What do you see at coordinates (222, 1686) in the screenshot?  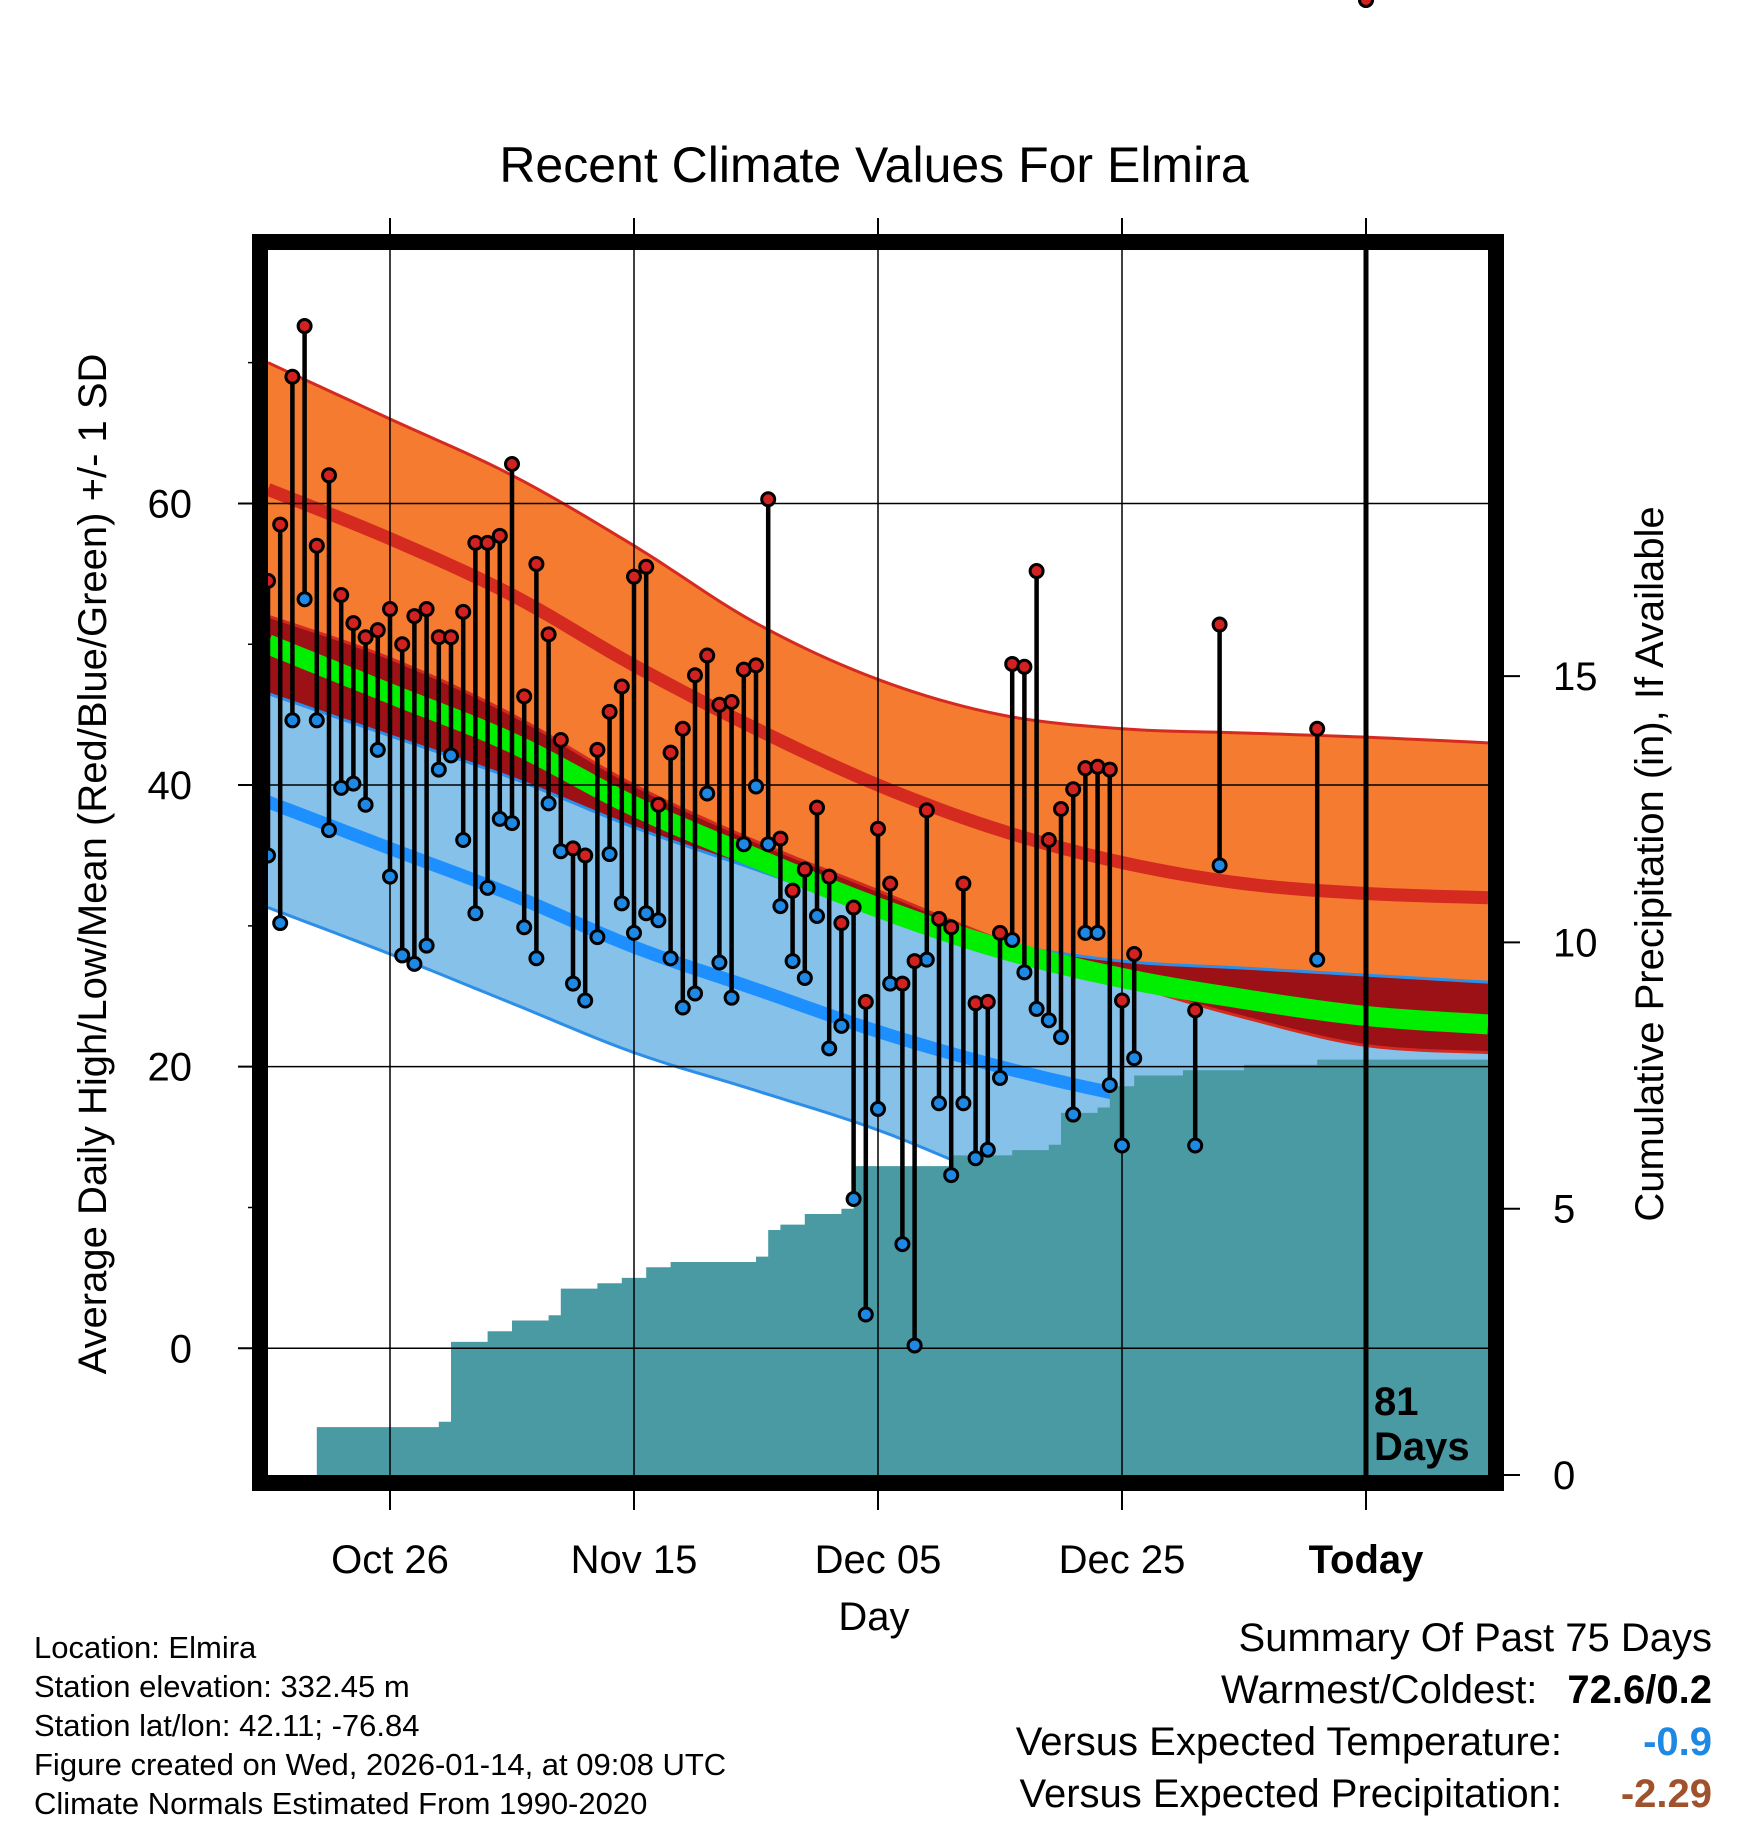 I see `elevation-text: Station elevation: 332.45 m` at bounding box center [222, 1686].